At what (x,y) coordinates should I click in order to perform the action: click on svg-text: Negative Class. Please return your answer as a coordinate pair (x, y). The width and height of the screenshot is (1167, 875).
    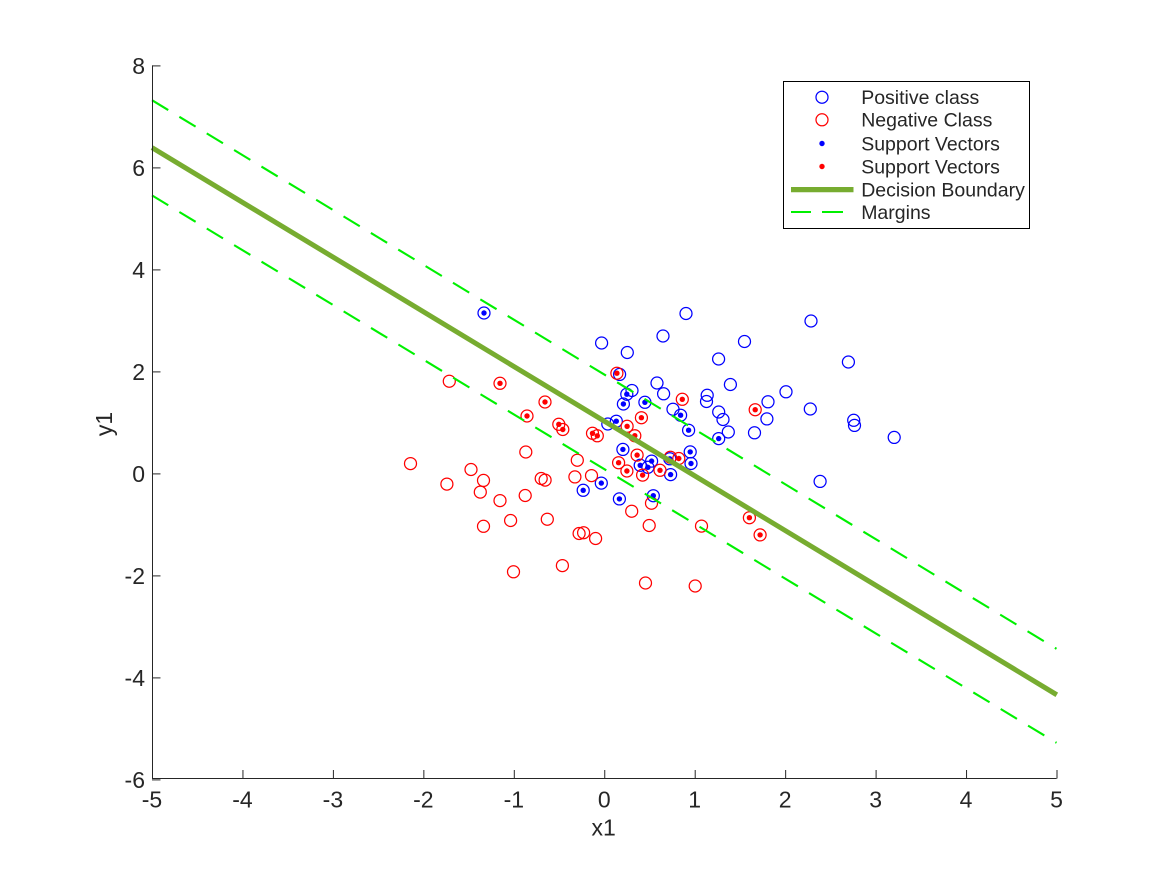
    Looking at the image, I should click on (926, 121).